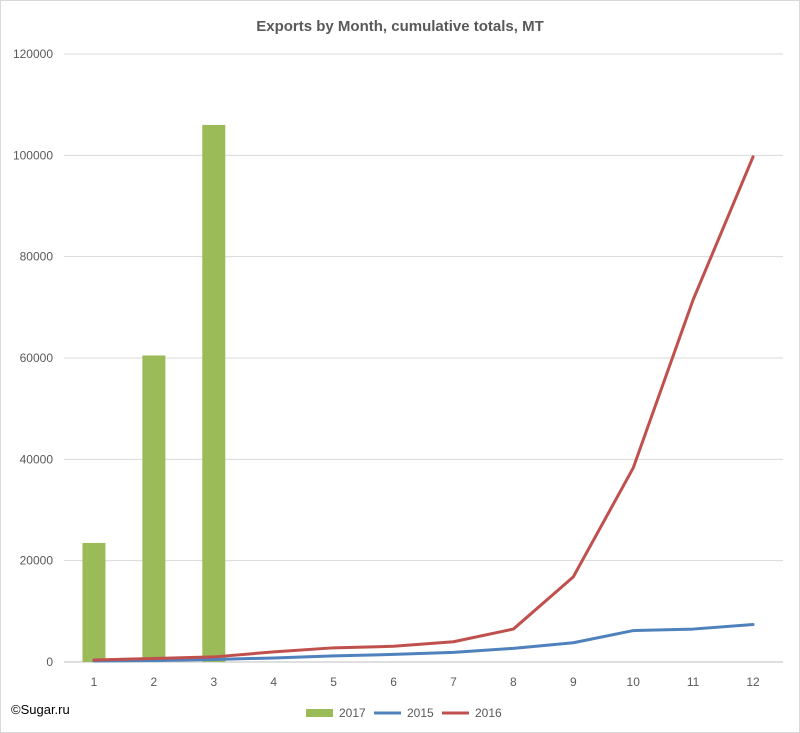 The height and width of the screenshot is (733, 800). What do you see at coordinates (333, 682) in the screenshot?
I see `x-tick-label: 5` at bounding box center [333, 682].